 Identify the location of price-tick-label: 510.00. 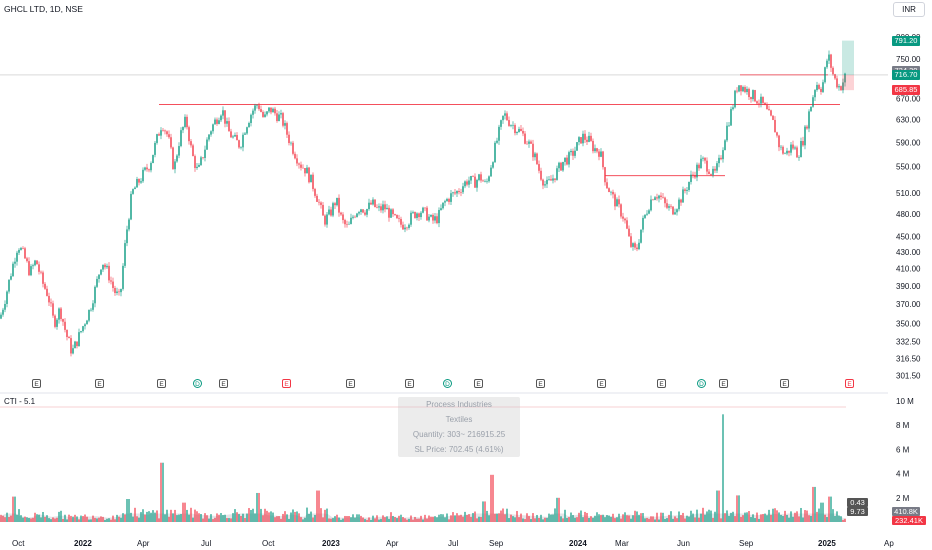
(908, 193).